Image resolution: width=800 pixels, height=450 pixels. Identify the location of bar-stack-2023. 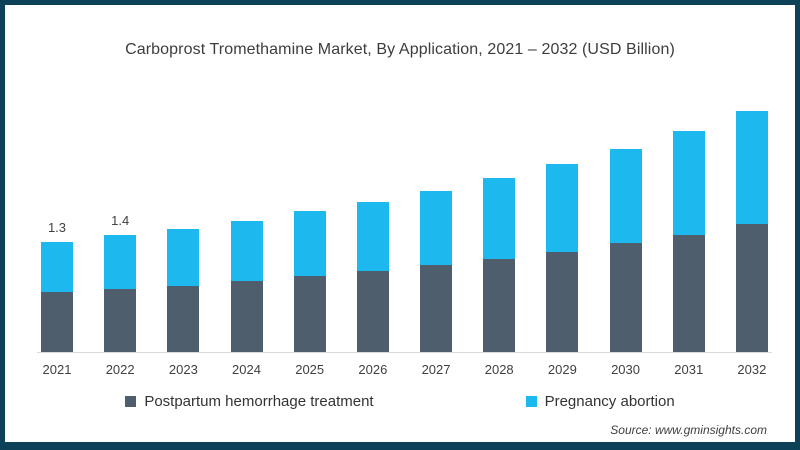
(183, 290).